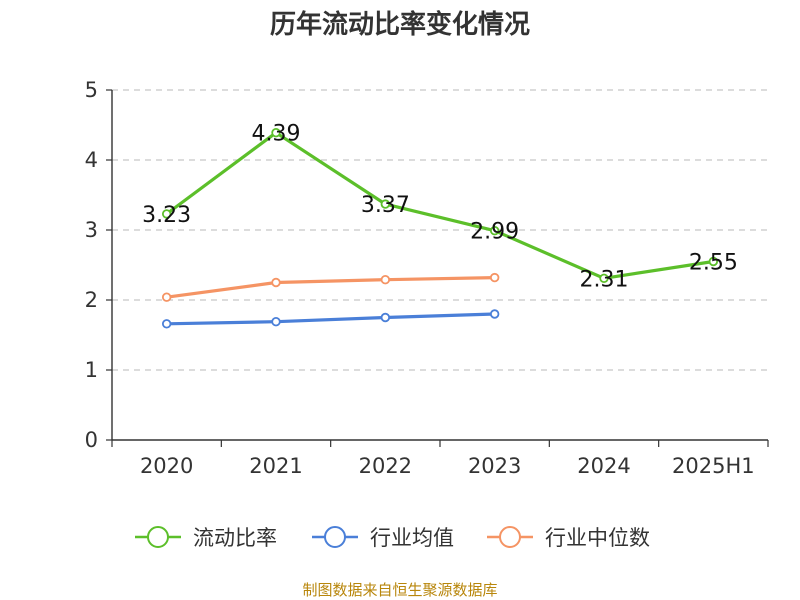  I want to click on x-tick-label: 2022, so click(385, 466).